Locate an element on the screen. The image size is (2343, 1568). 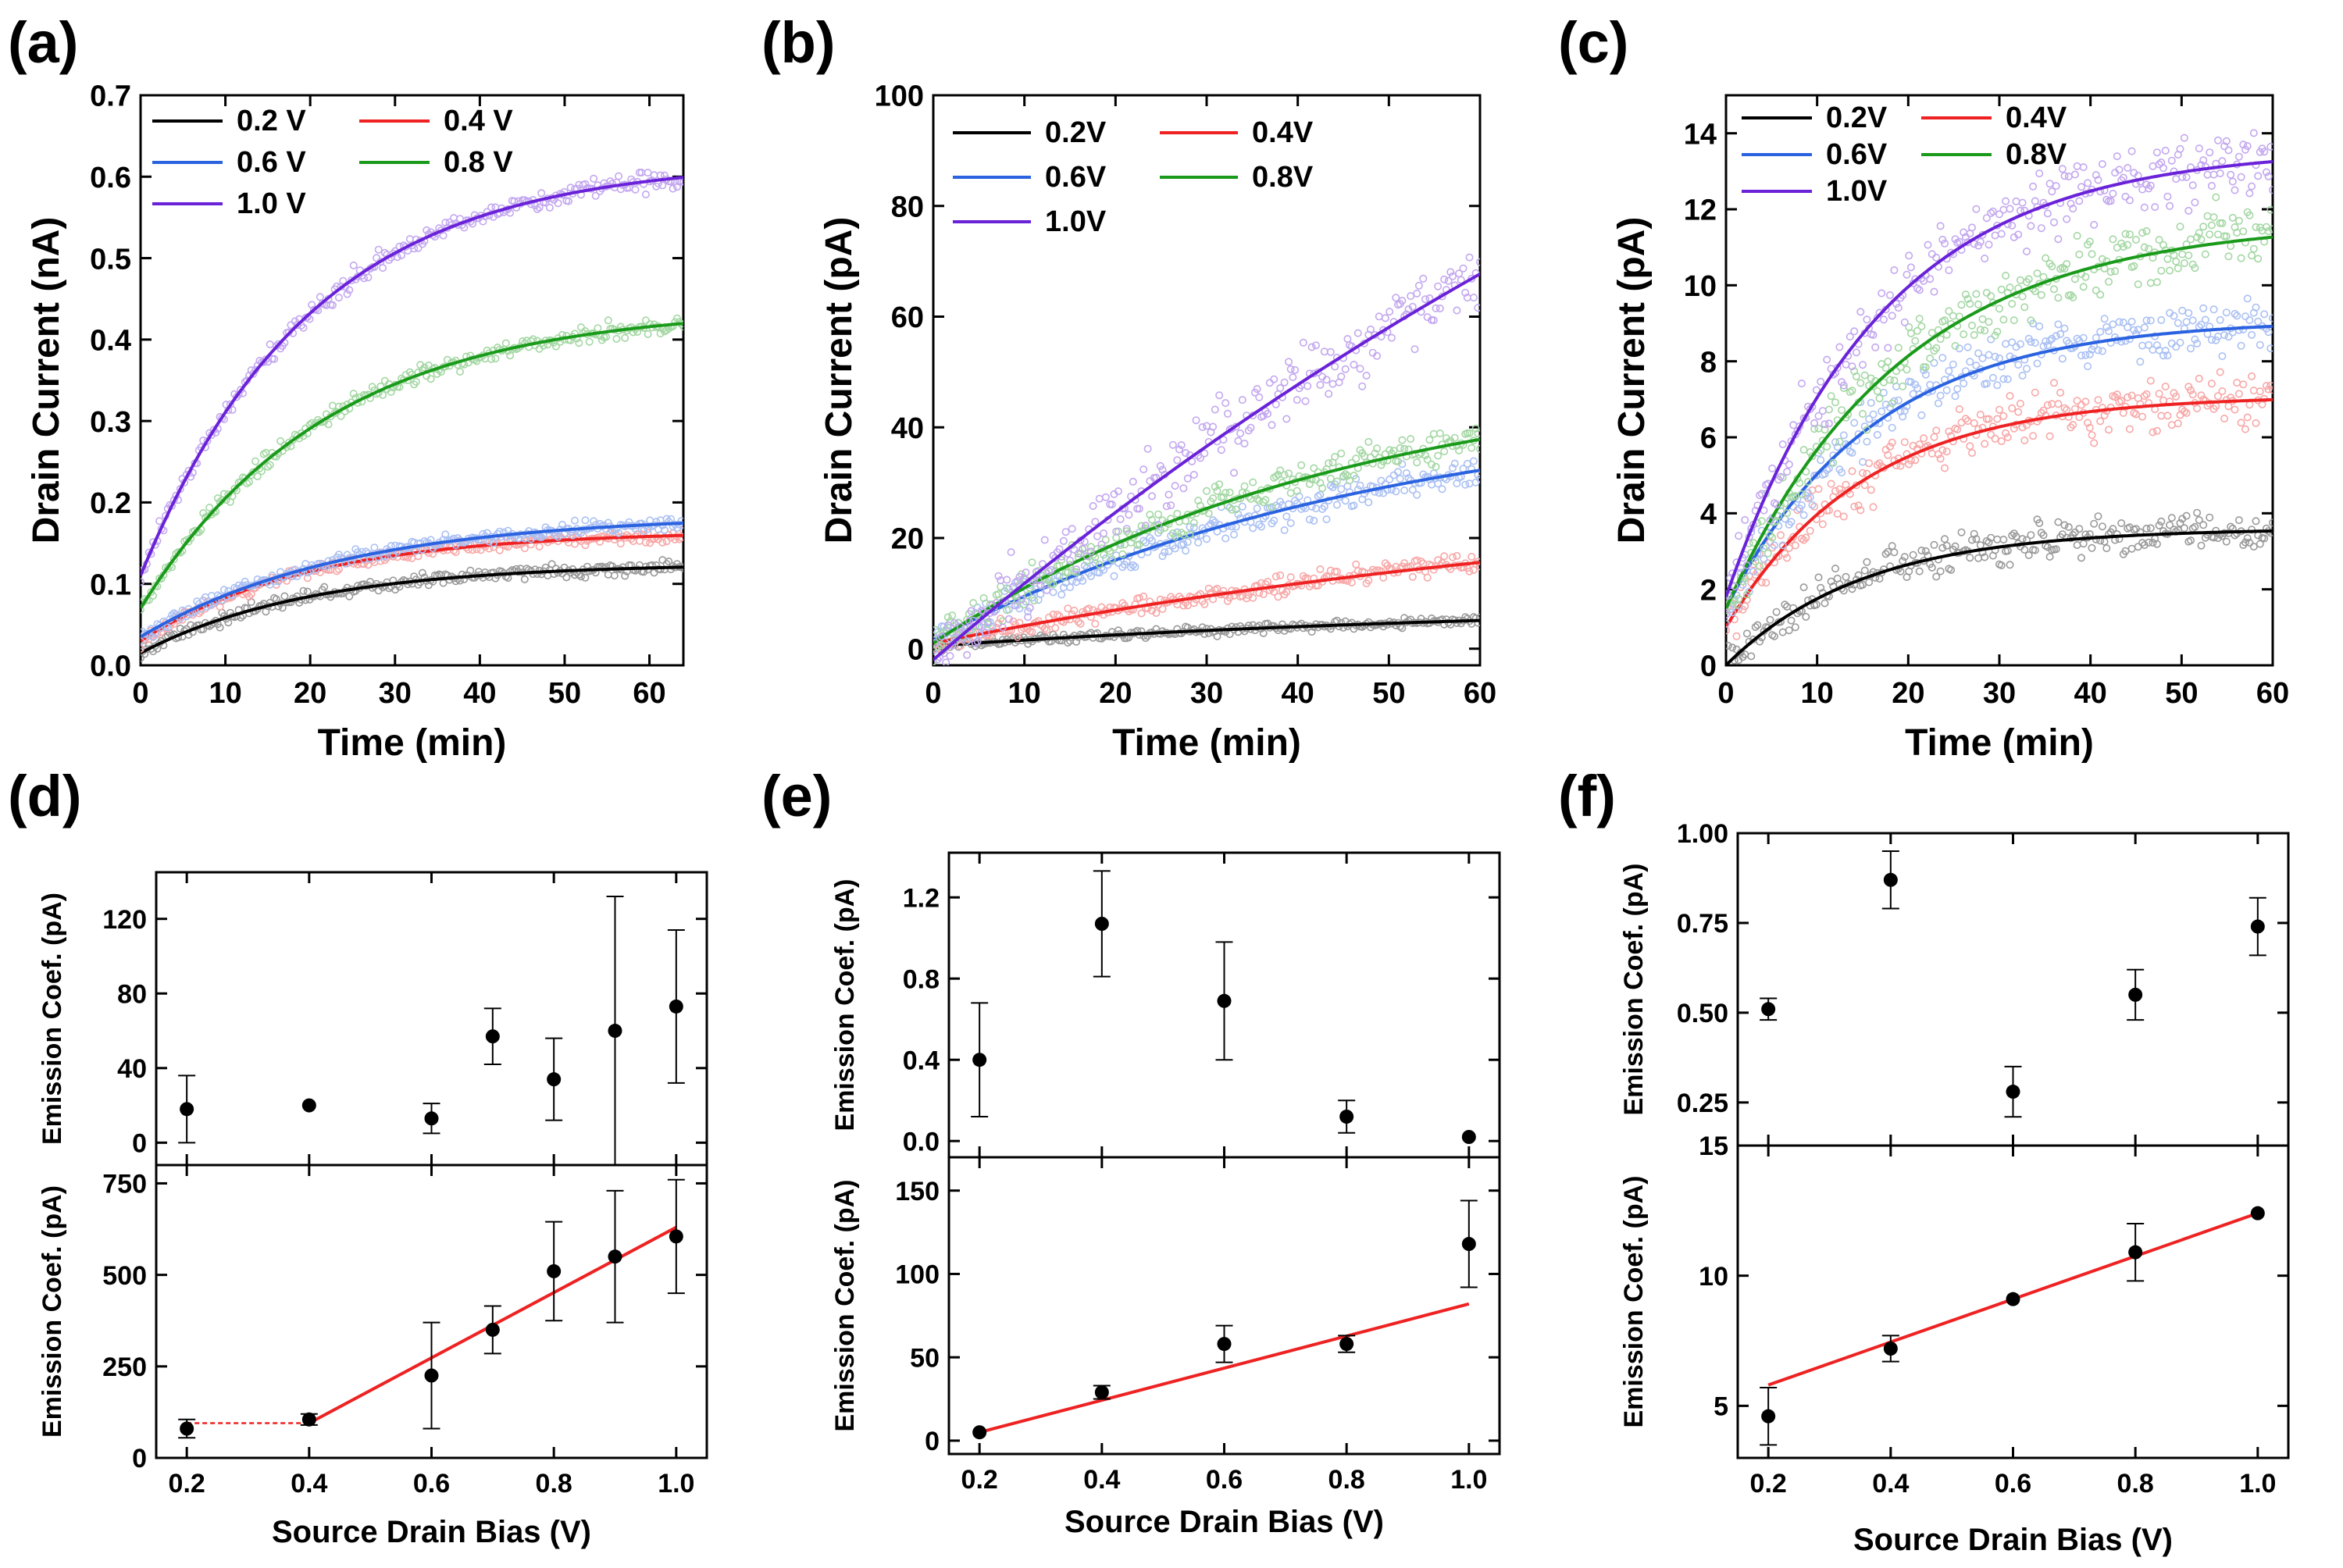
chart-d-bottom-xtick-label: 1.0 is located at coordinates (676, 1484).